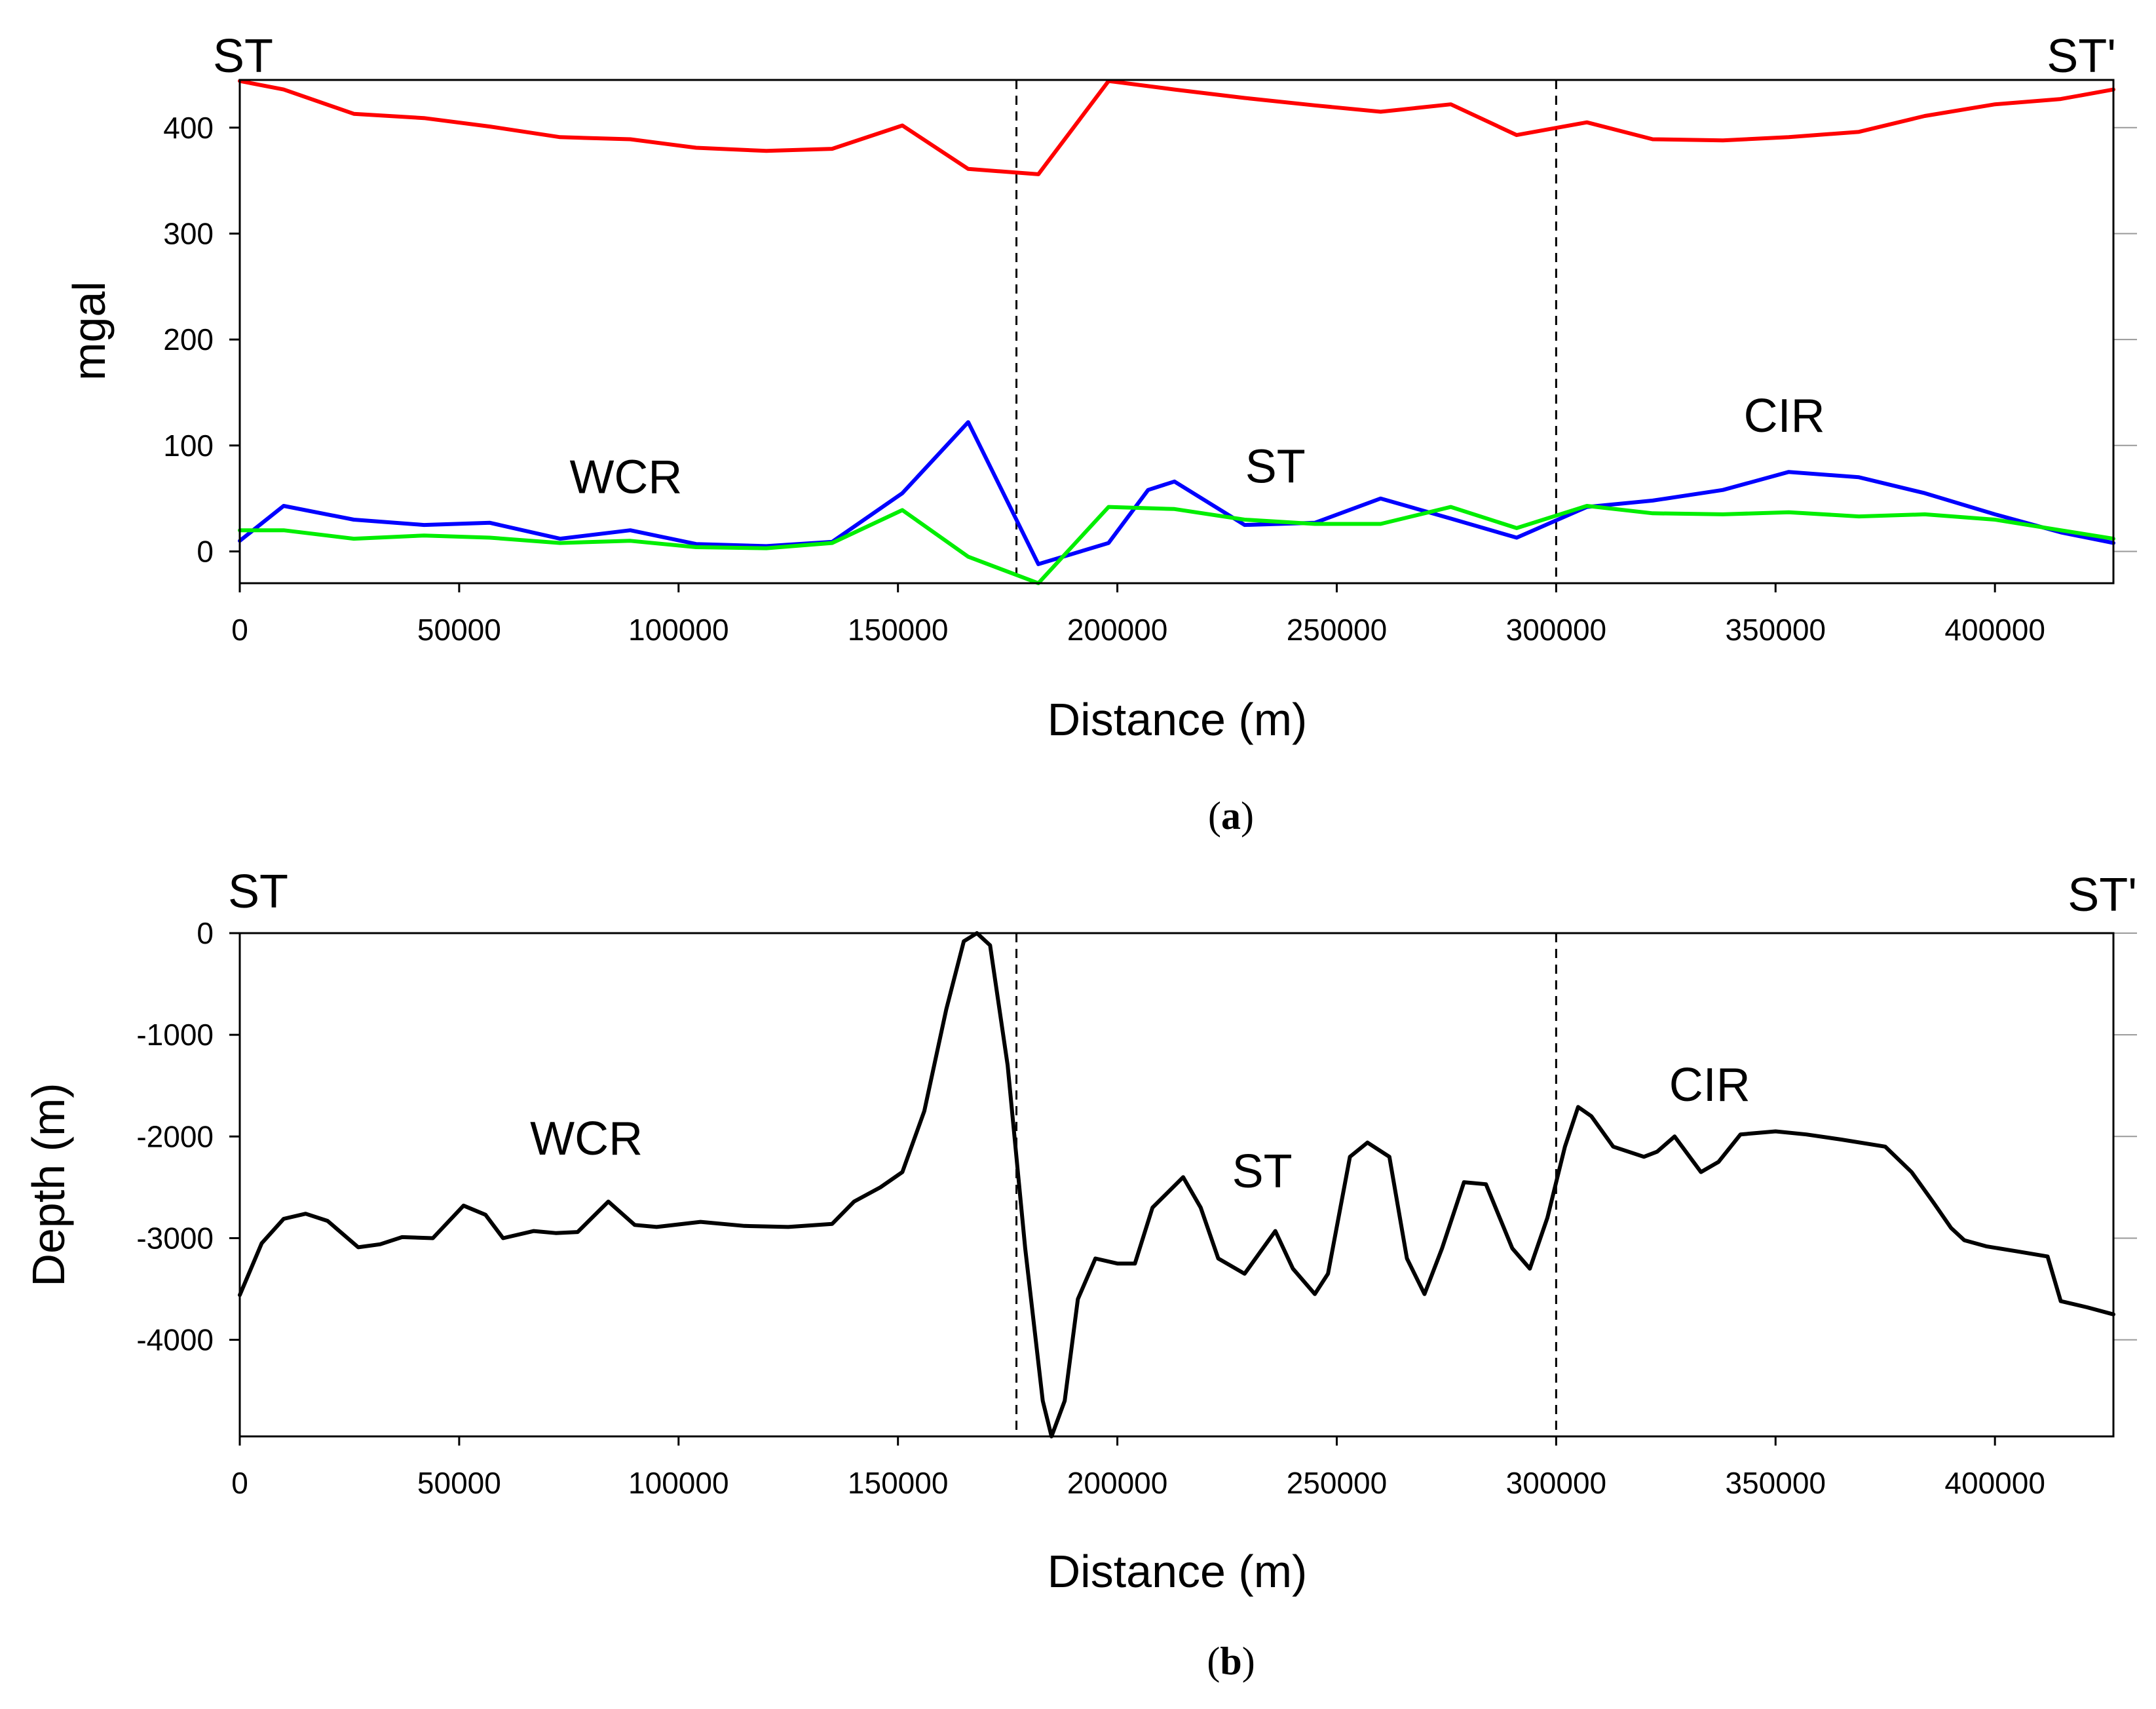 The width and height of the screenshot is (2156, 1709). I want to click on x-tick-label-a-1: 50000, so click(459, 630).